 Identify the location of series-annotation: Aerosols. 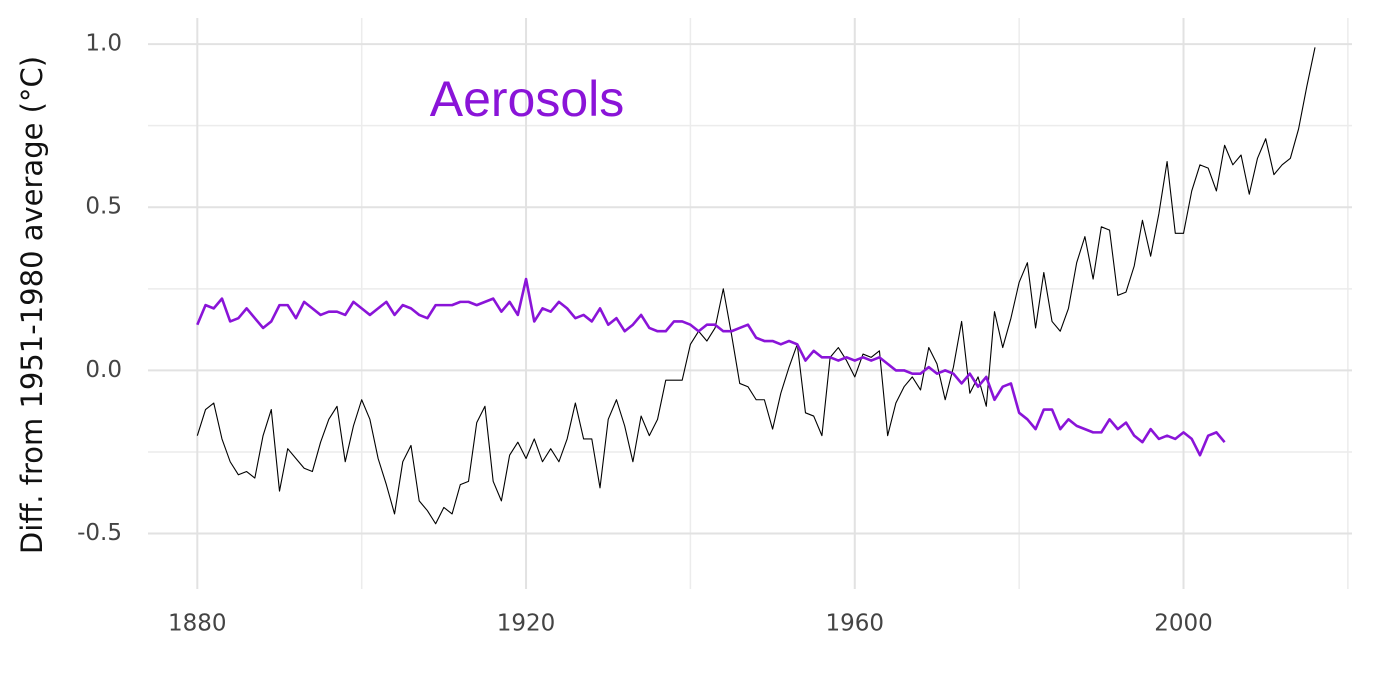
(527, 99).